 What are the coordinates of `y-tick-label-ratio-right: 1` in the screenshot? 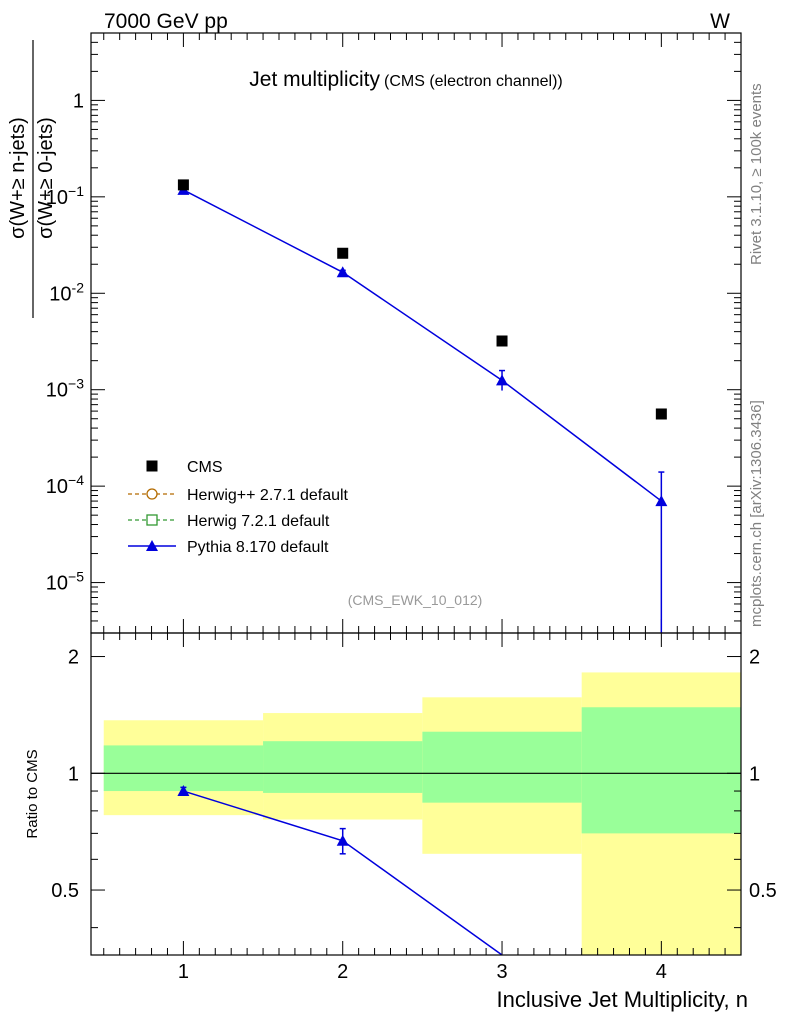 It's located at (754, 774).